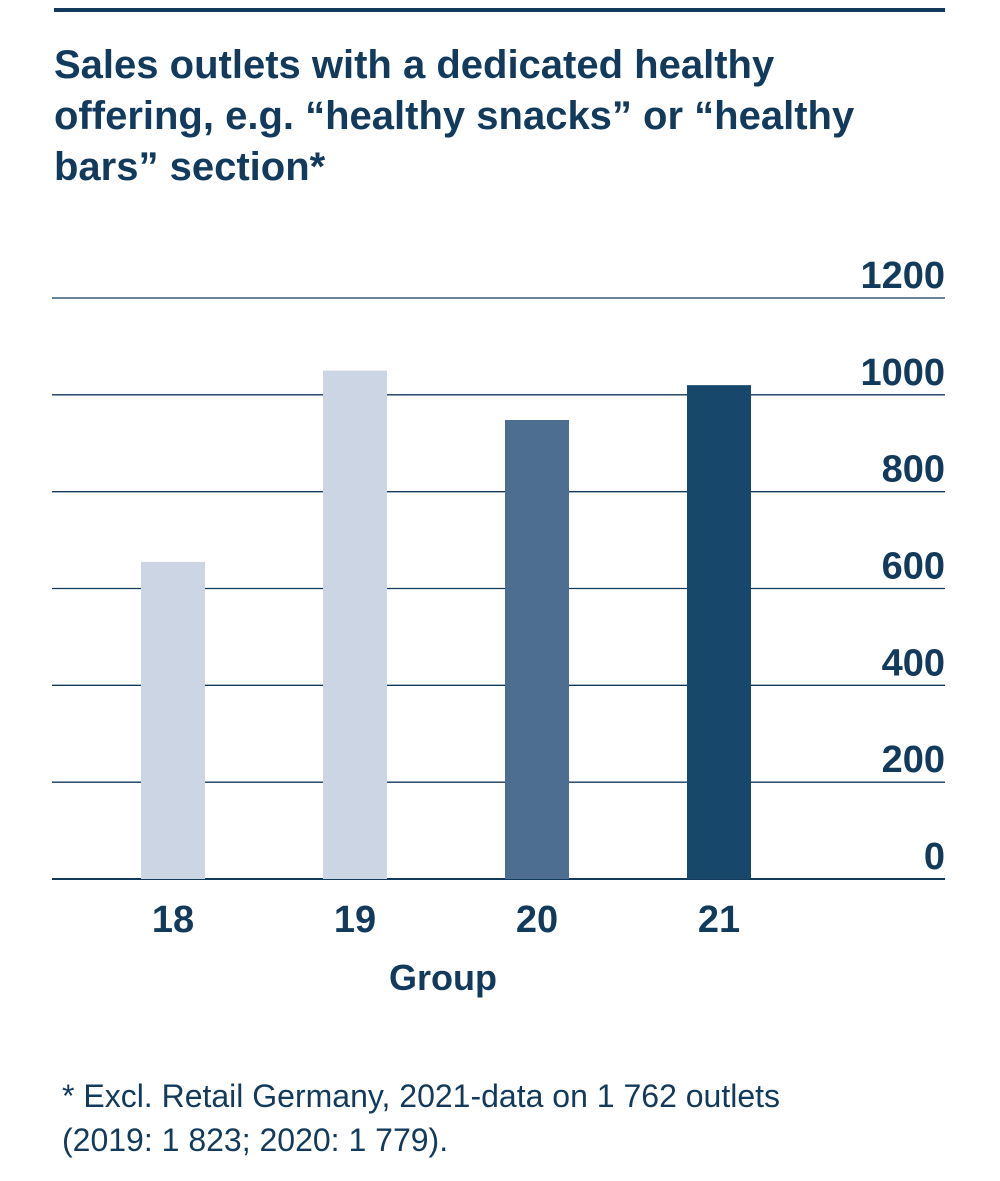  What do you see at coordinates (913, 567) in the screenshot?
I see `y-tick-label-600: 600` at bounding box center [913, 567].